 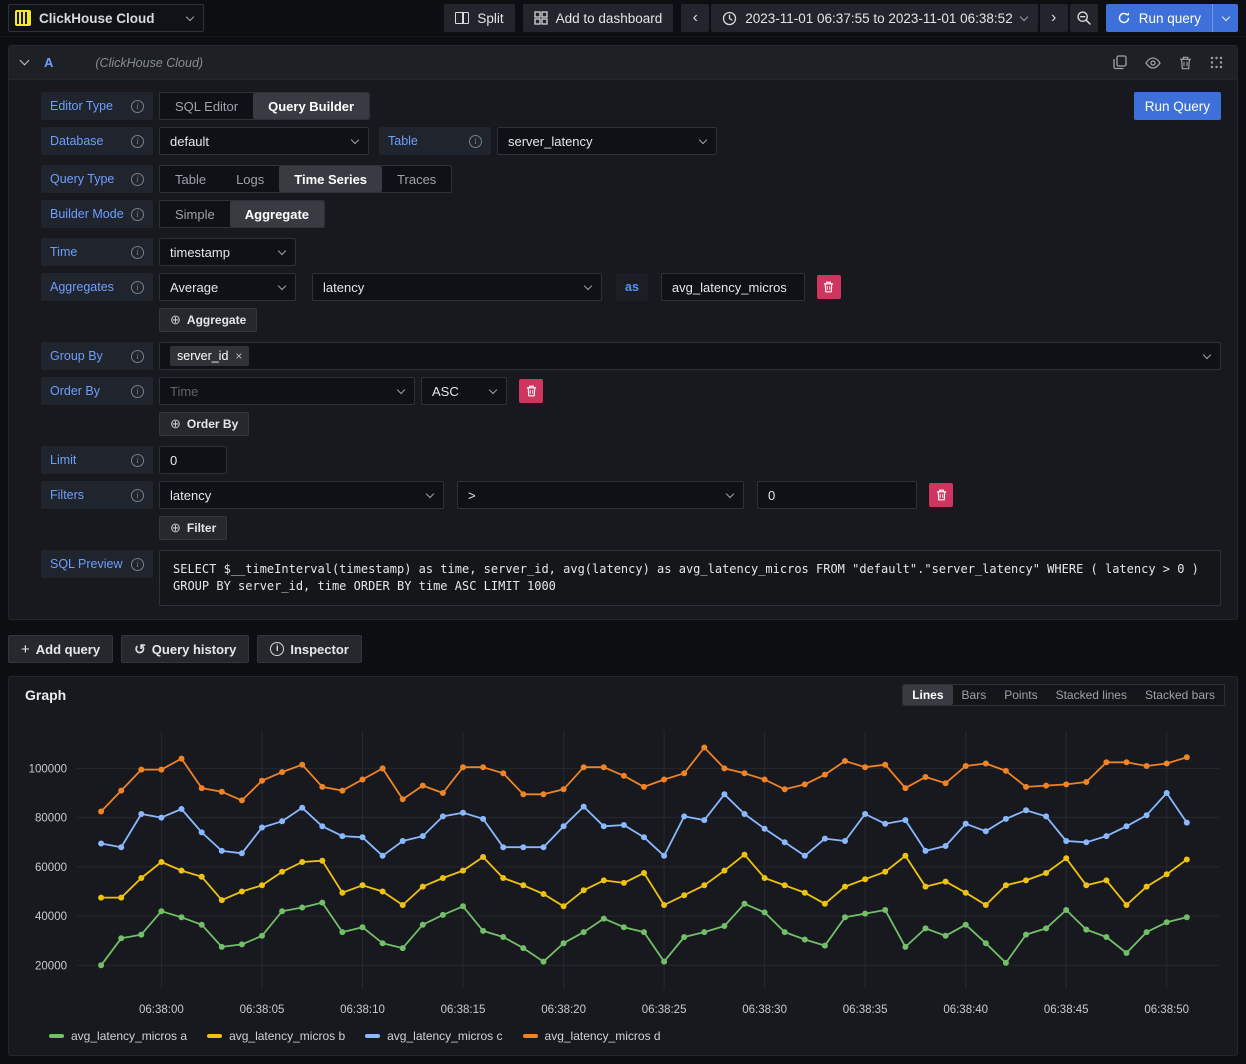 What do you see at coordinates (732, 287) in the screenshot?
I see `aggregate-alias-input` at bounding box center [732, 287].